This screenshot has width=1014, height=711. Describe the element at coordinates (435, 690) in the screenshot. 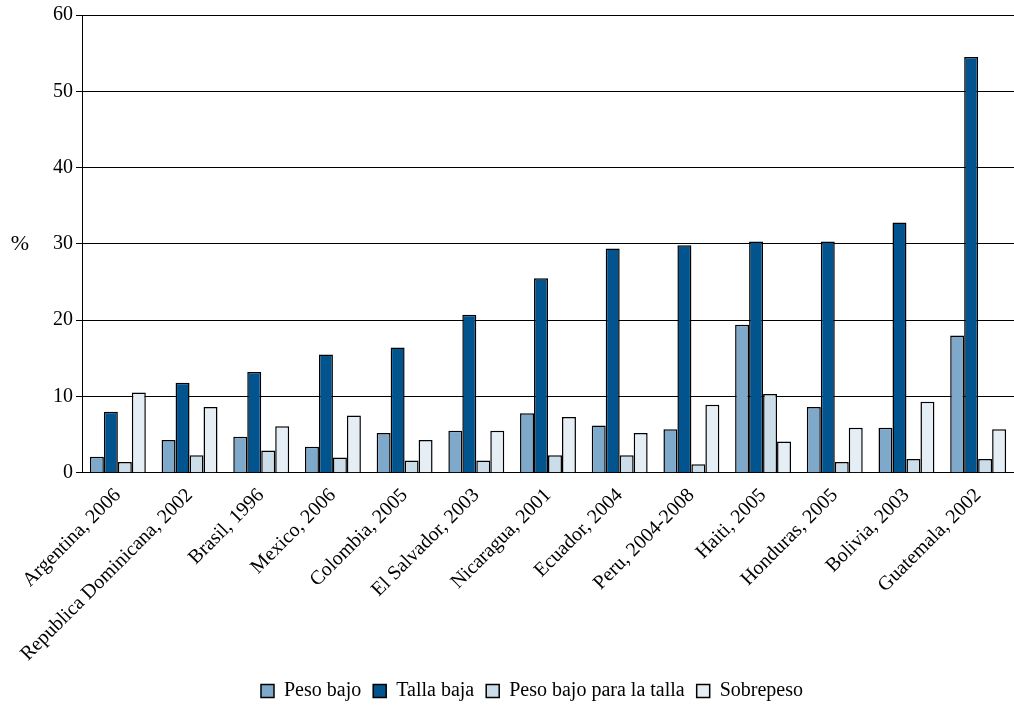

I see `legend-label: Talla baja` at that location.